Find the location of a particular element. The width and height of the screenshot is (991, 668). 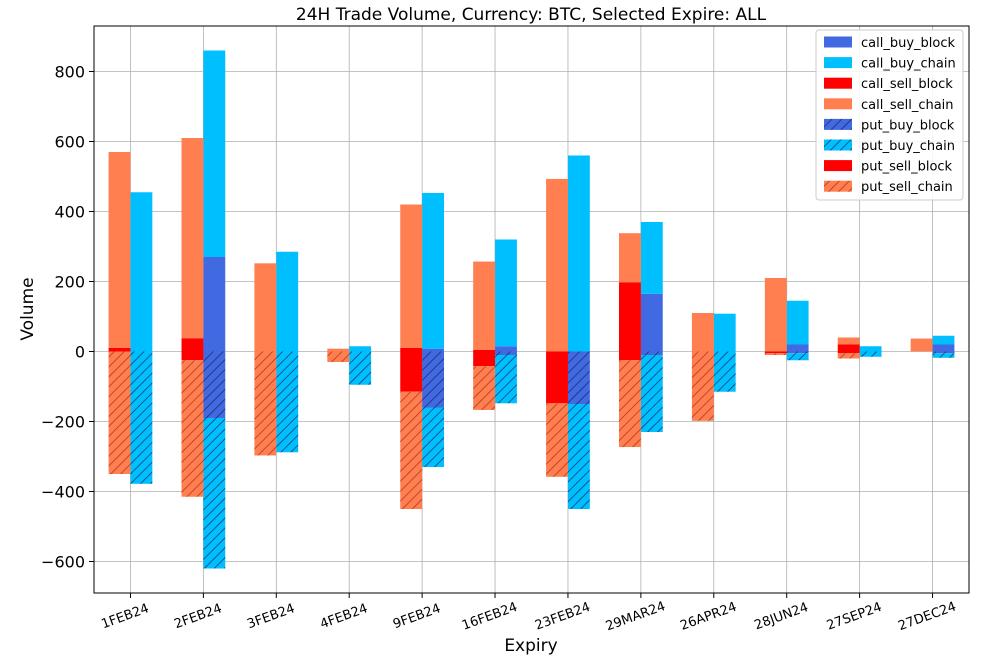

legend-swatch-put_sell_chain is located at coordinates (838, 186).